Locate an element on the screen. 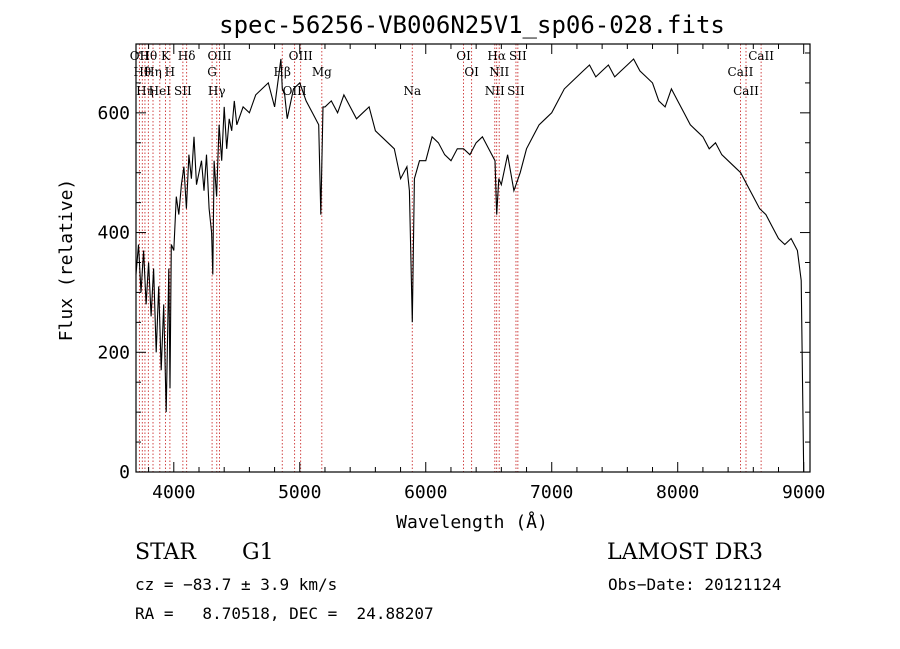  object-class: STAR is located at coordinates (165, 552).